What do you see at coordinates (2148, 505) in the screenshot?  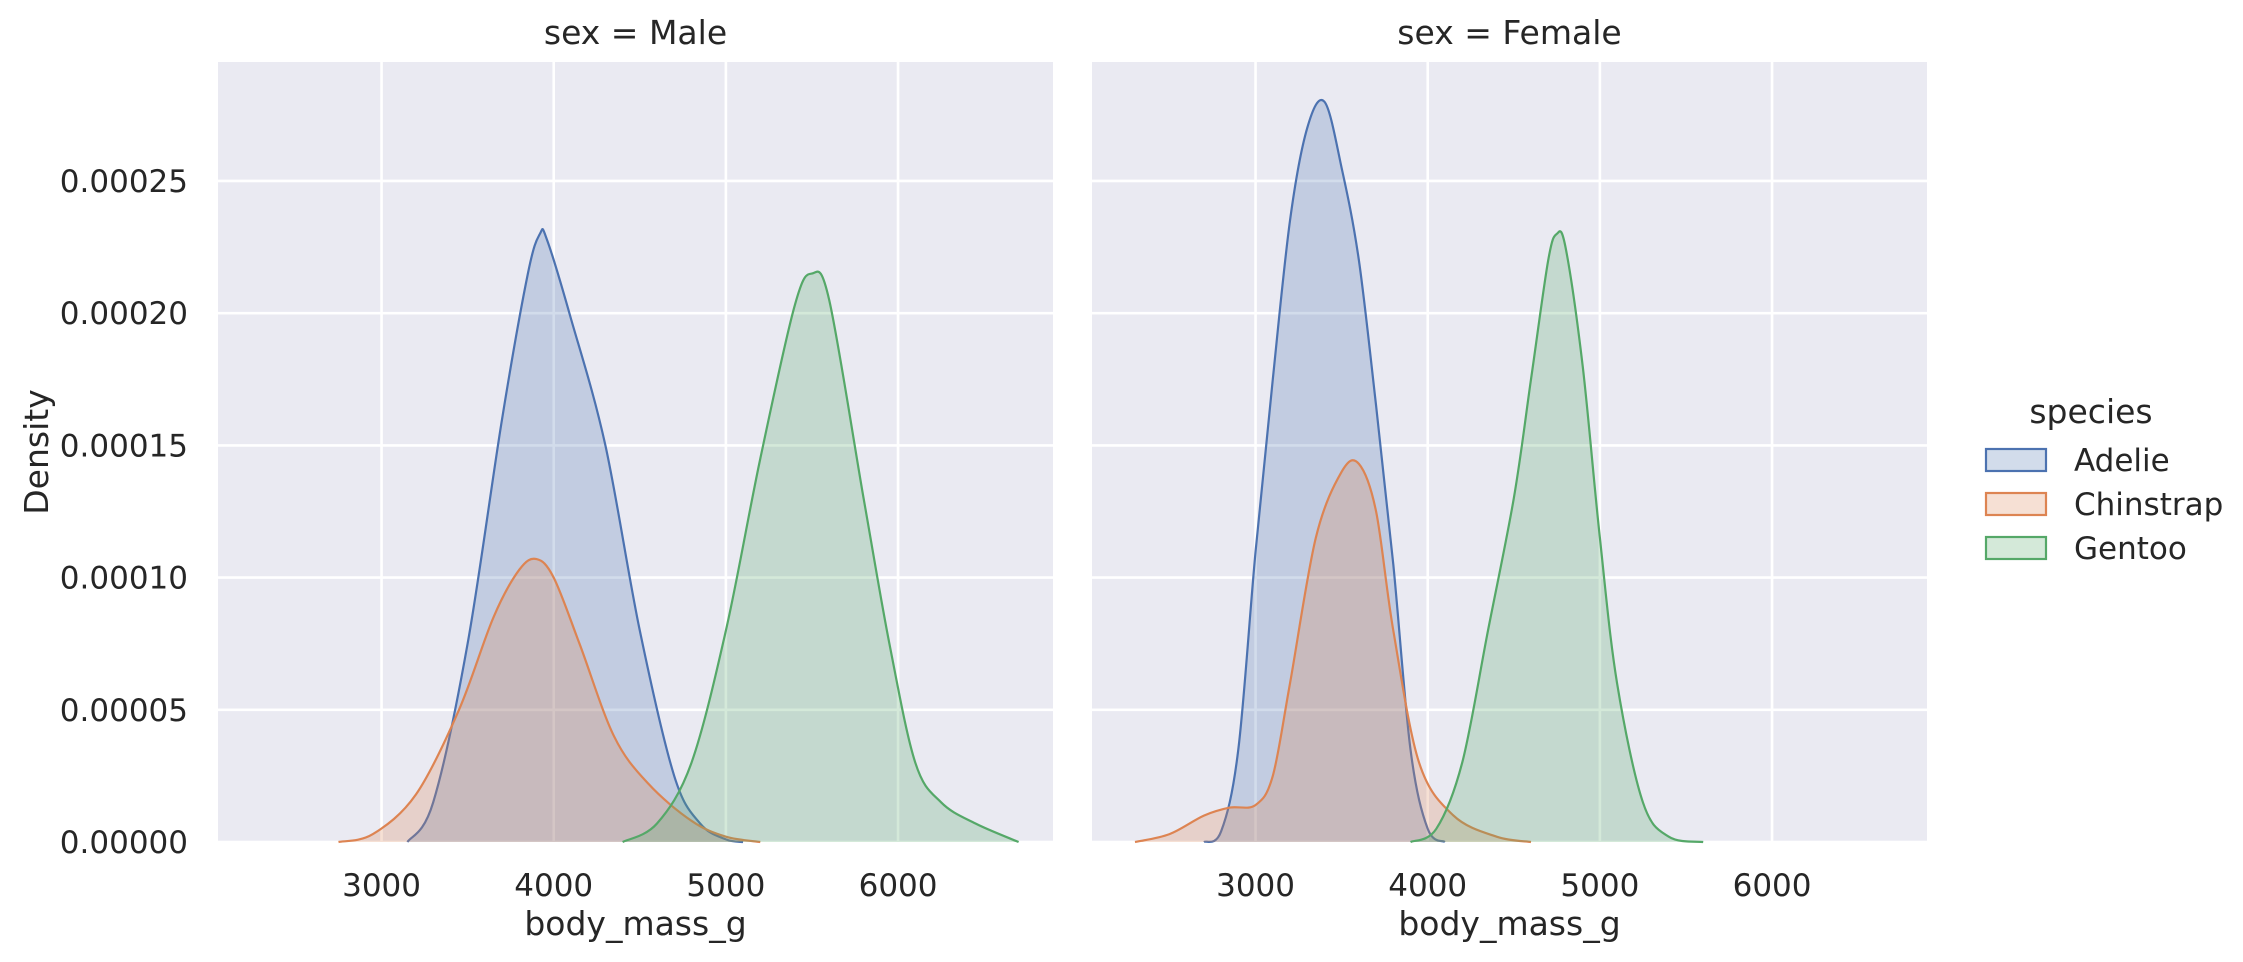 I see `legend-label-chinstrap: Chinstrap` at bounding box center [2148, 505].